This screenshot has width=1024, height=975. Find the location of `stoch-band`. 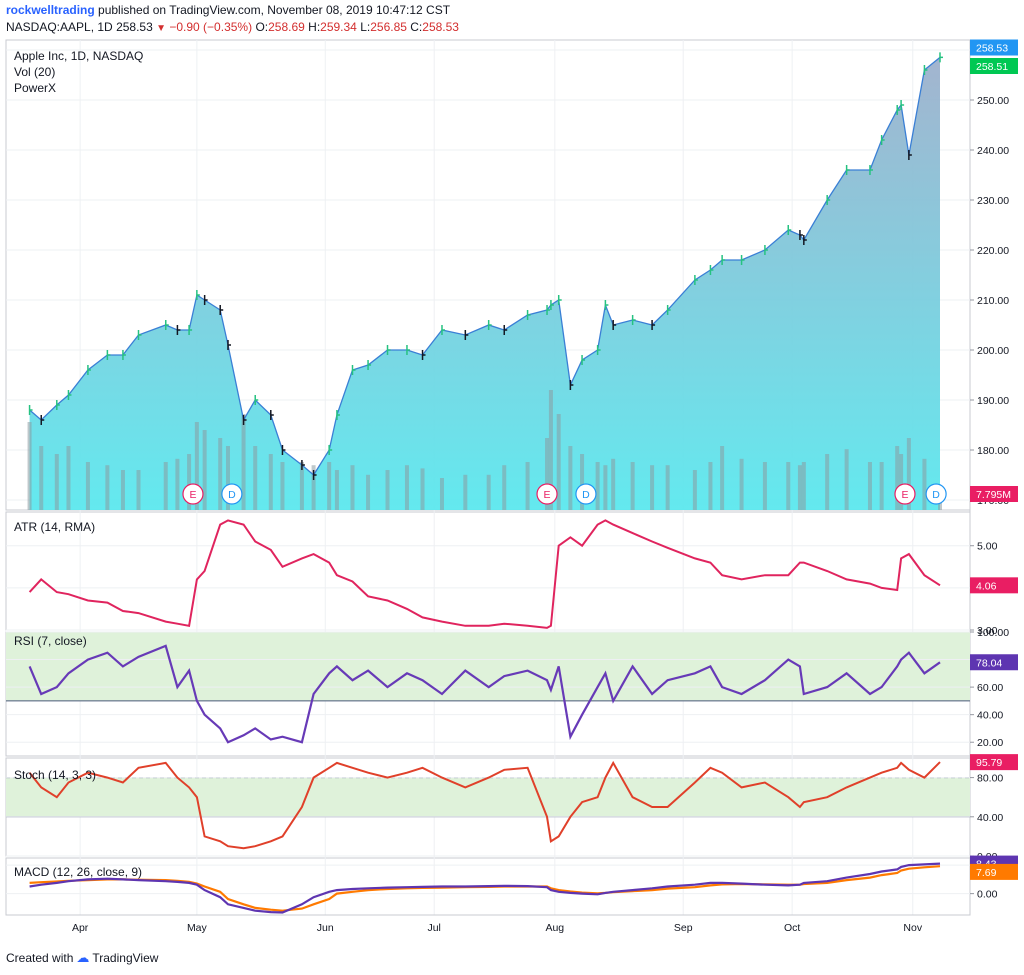

stoch-band is located at coordinates (488, 797).